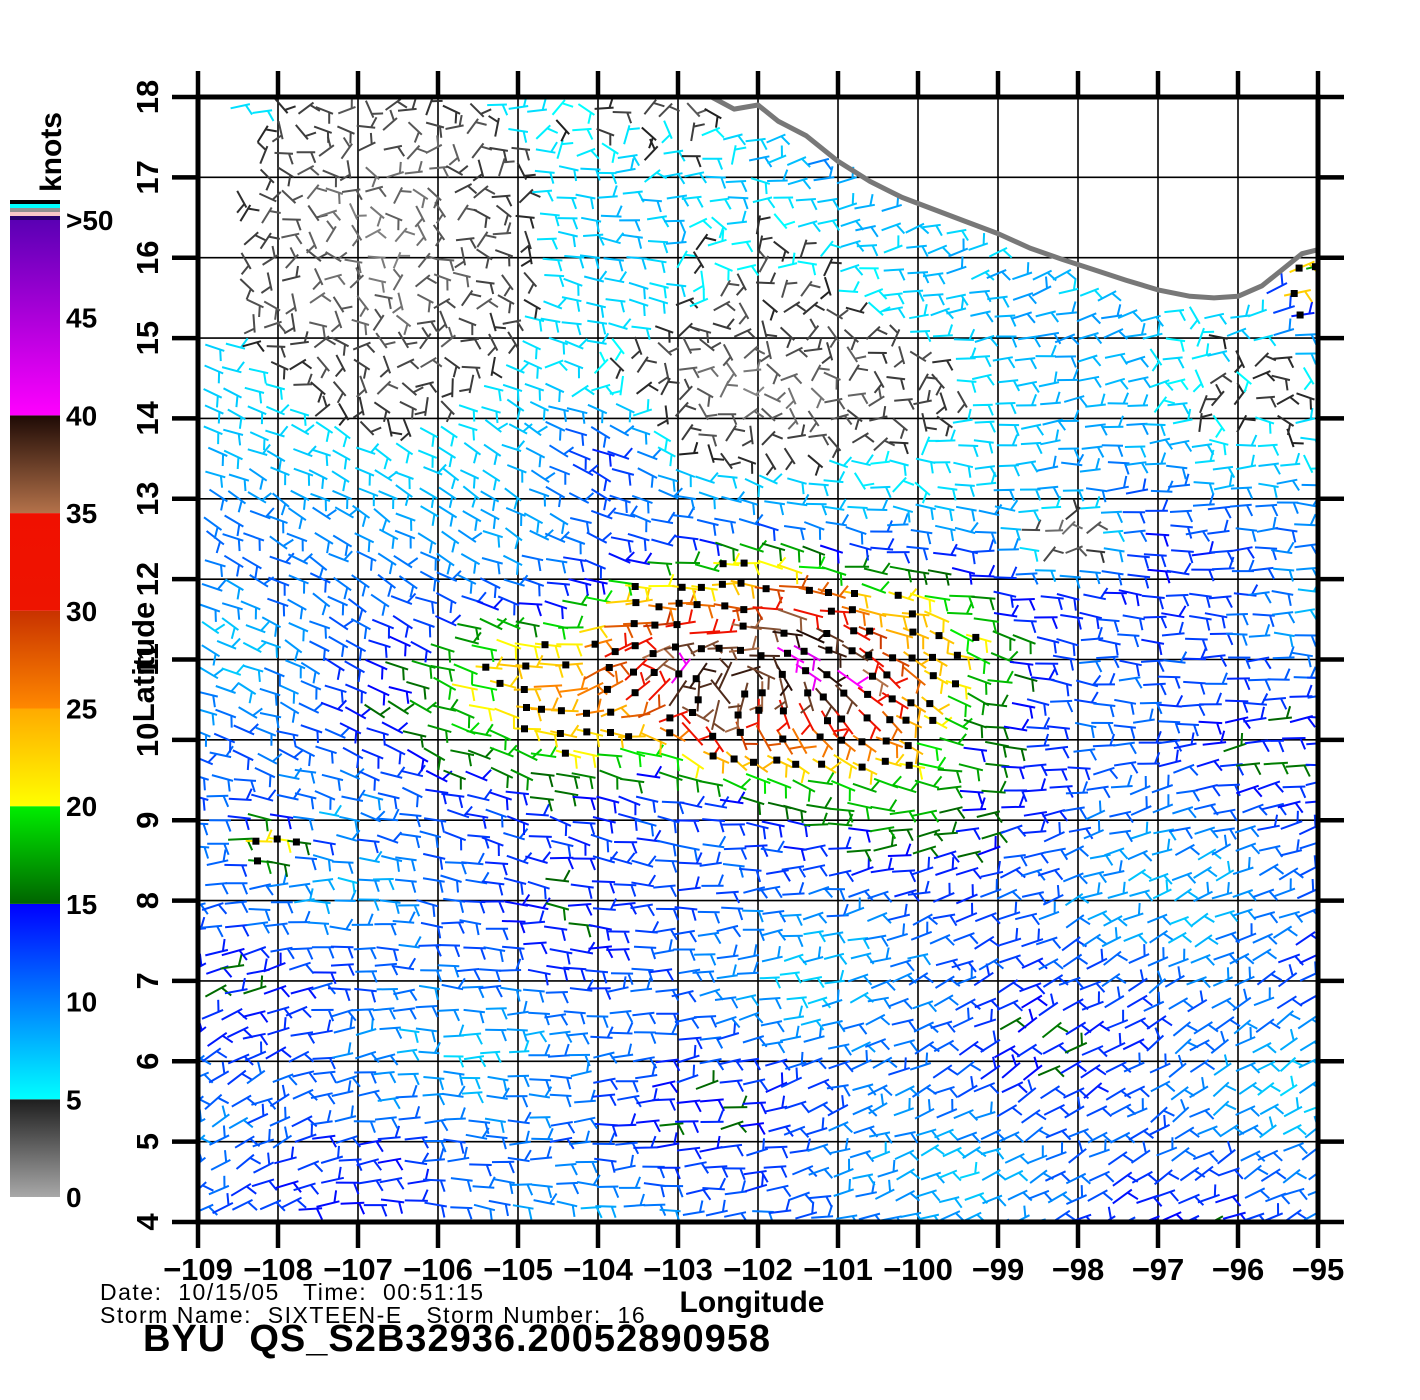 This screenshot has width=1420, height=1400. Describe the element at coordinates (752, 1302) in the screenshot. I see `x-axis-title: Longitude` at that location.